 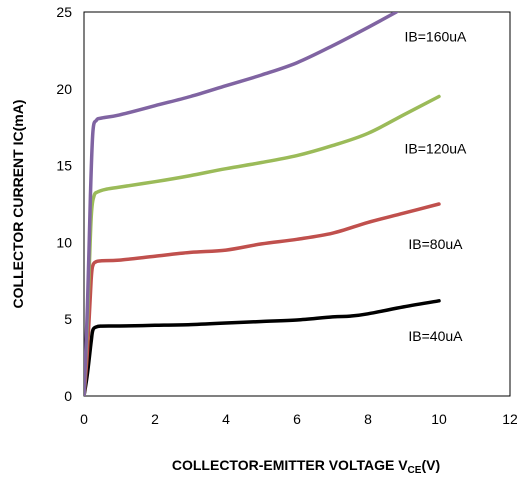 What do you see at coordinates (226, 419) in the screenshot?
I see `x-tick-label: 4` at bounding box center [226, 419].